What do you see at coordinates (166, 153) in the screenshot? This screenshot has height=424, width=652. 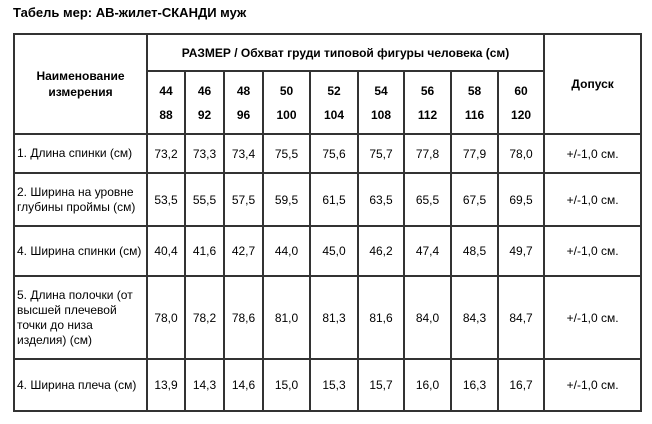 I see `cell-value: 73,2` at bounding box center [166, 153].